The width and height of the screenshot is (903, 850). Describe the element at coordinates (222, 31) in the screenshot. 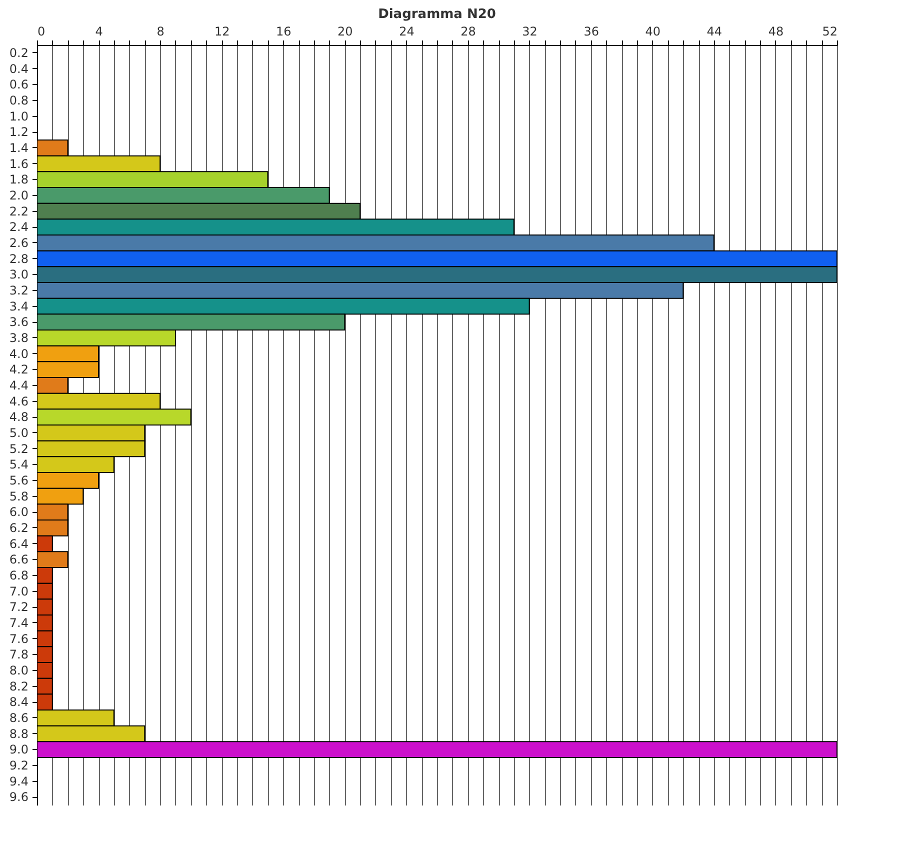

I see `x-tick-label: 12` at that location.